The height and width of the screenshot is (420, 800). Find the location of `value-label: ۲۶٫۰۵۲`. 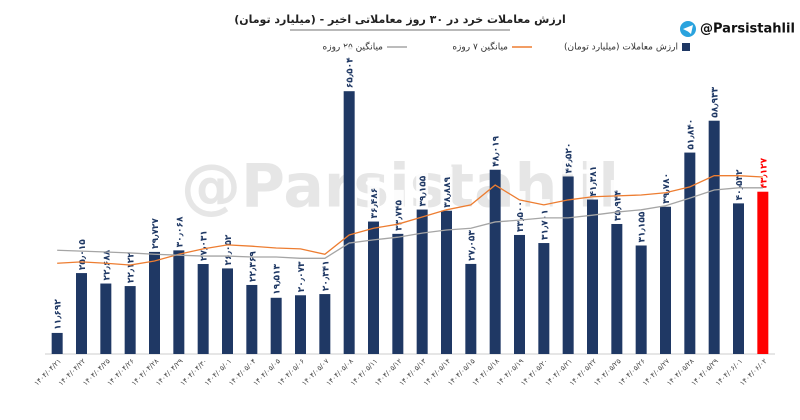

value-label: ۲۶٫۰۵۲ is located at coordinates (229, 249).